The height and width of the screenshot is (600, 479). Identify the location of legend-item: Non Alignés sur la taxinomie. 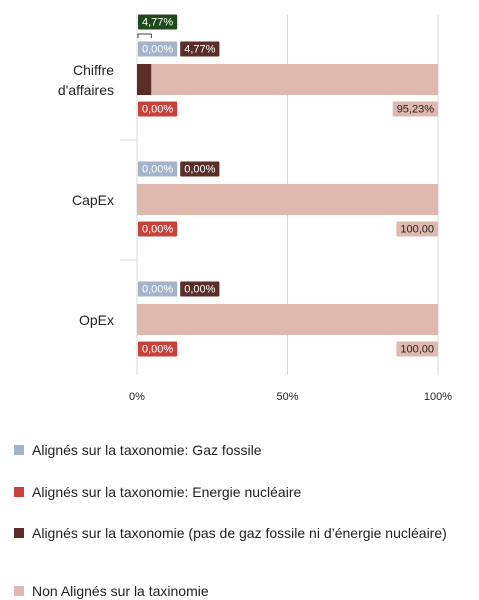
(244, 591).